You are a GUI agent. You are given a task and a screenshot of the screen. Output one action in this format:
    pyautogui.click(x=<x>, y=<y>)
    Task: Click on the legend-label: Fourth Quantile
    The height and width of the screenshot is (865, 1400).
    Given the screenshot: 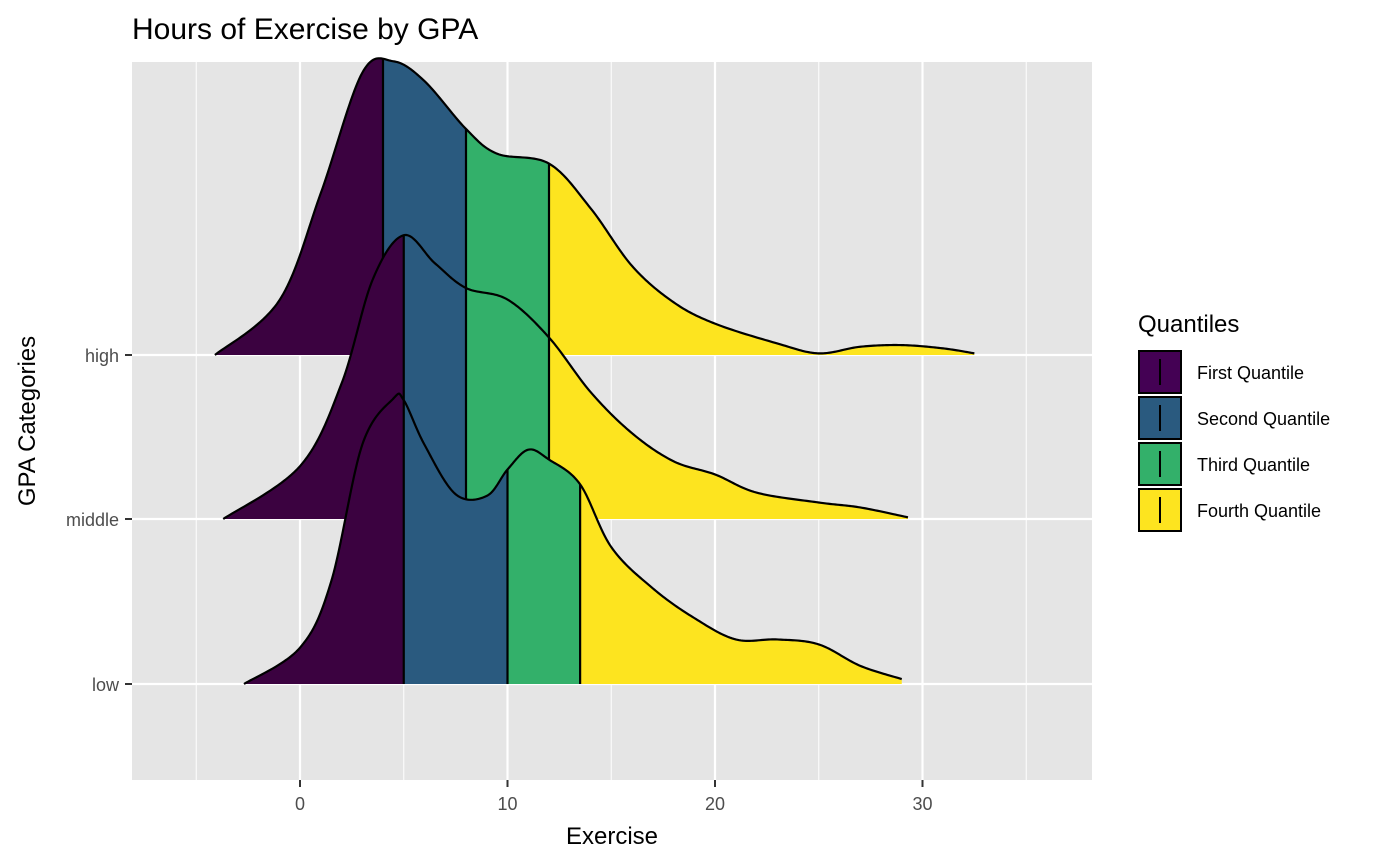 What is the action you would take?
    pyautogui.click(x=1259, y=511)
    